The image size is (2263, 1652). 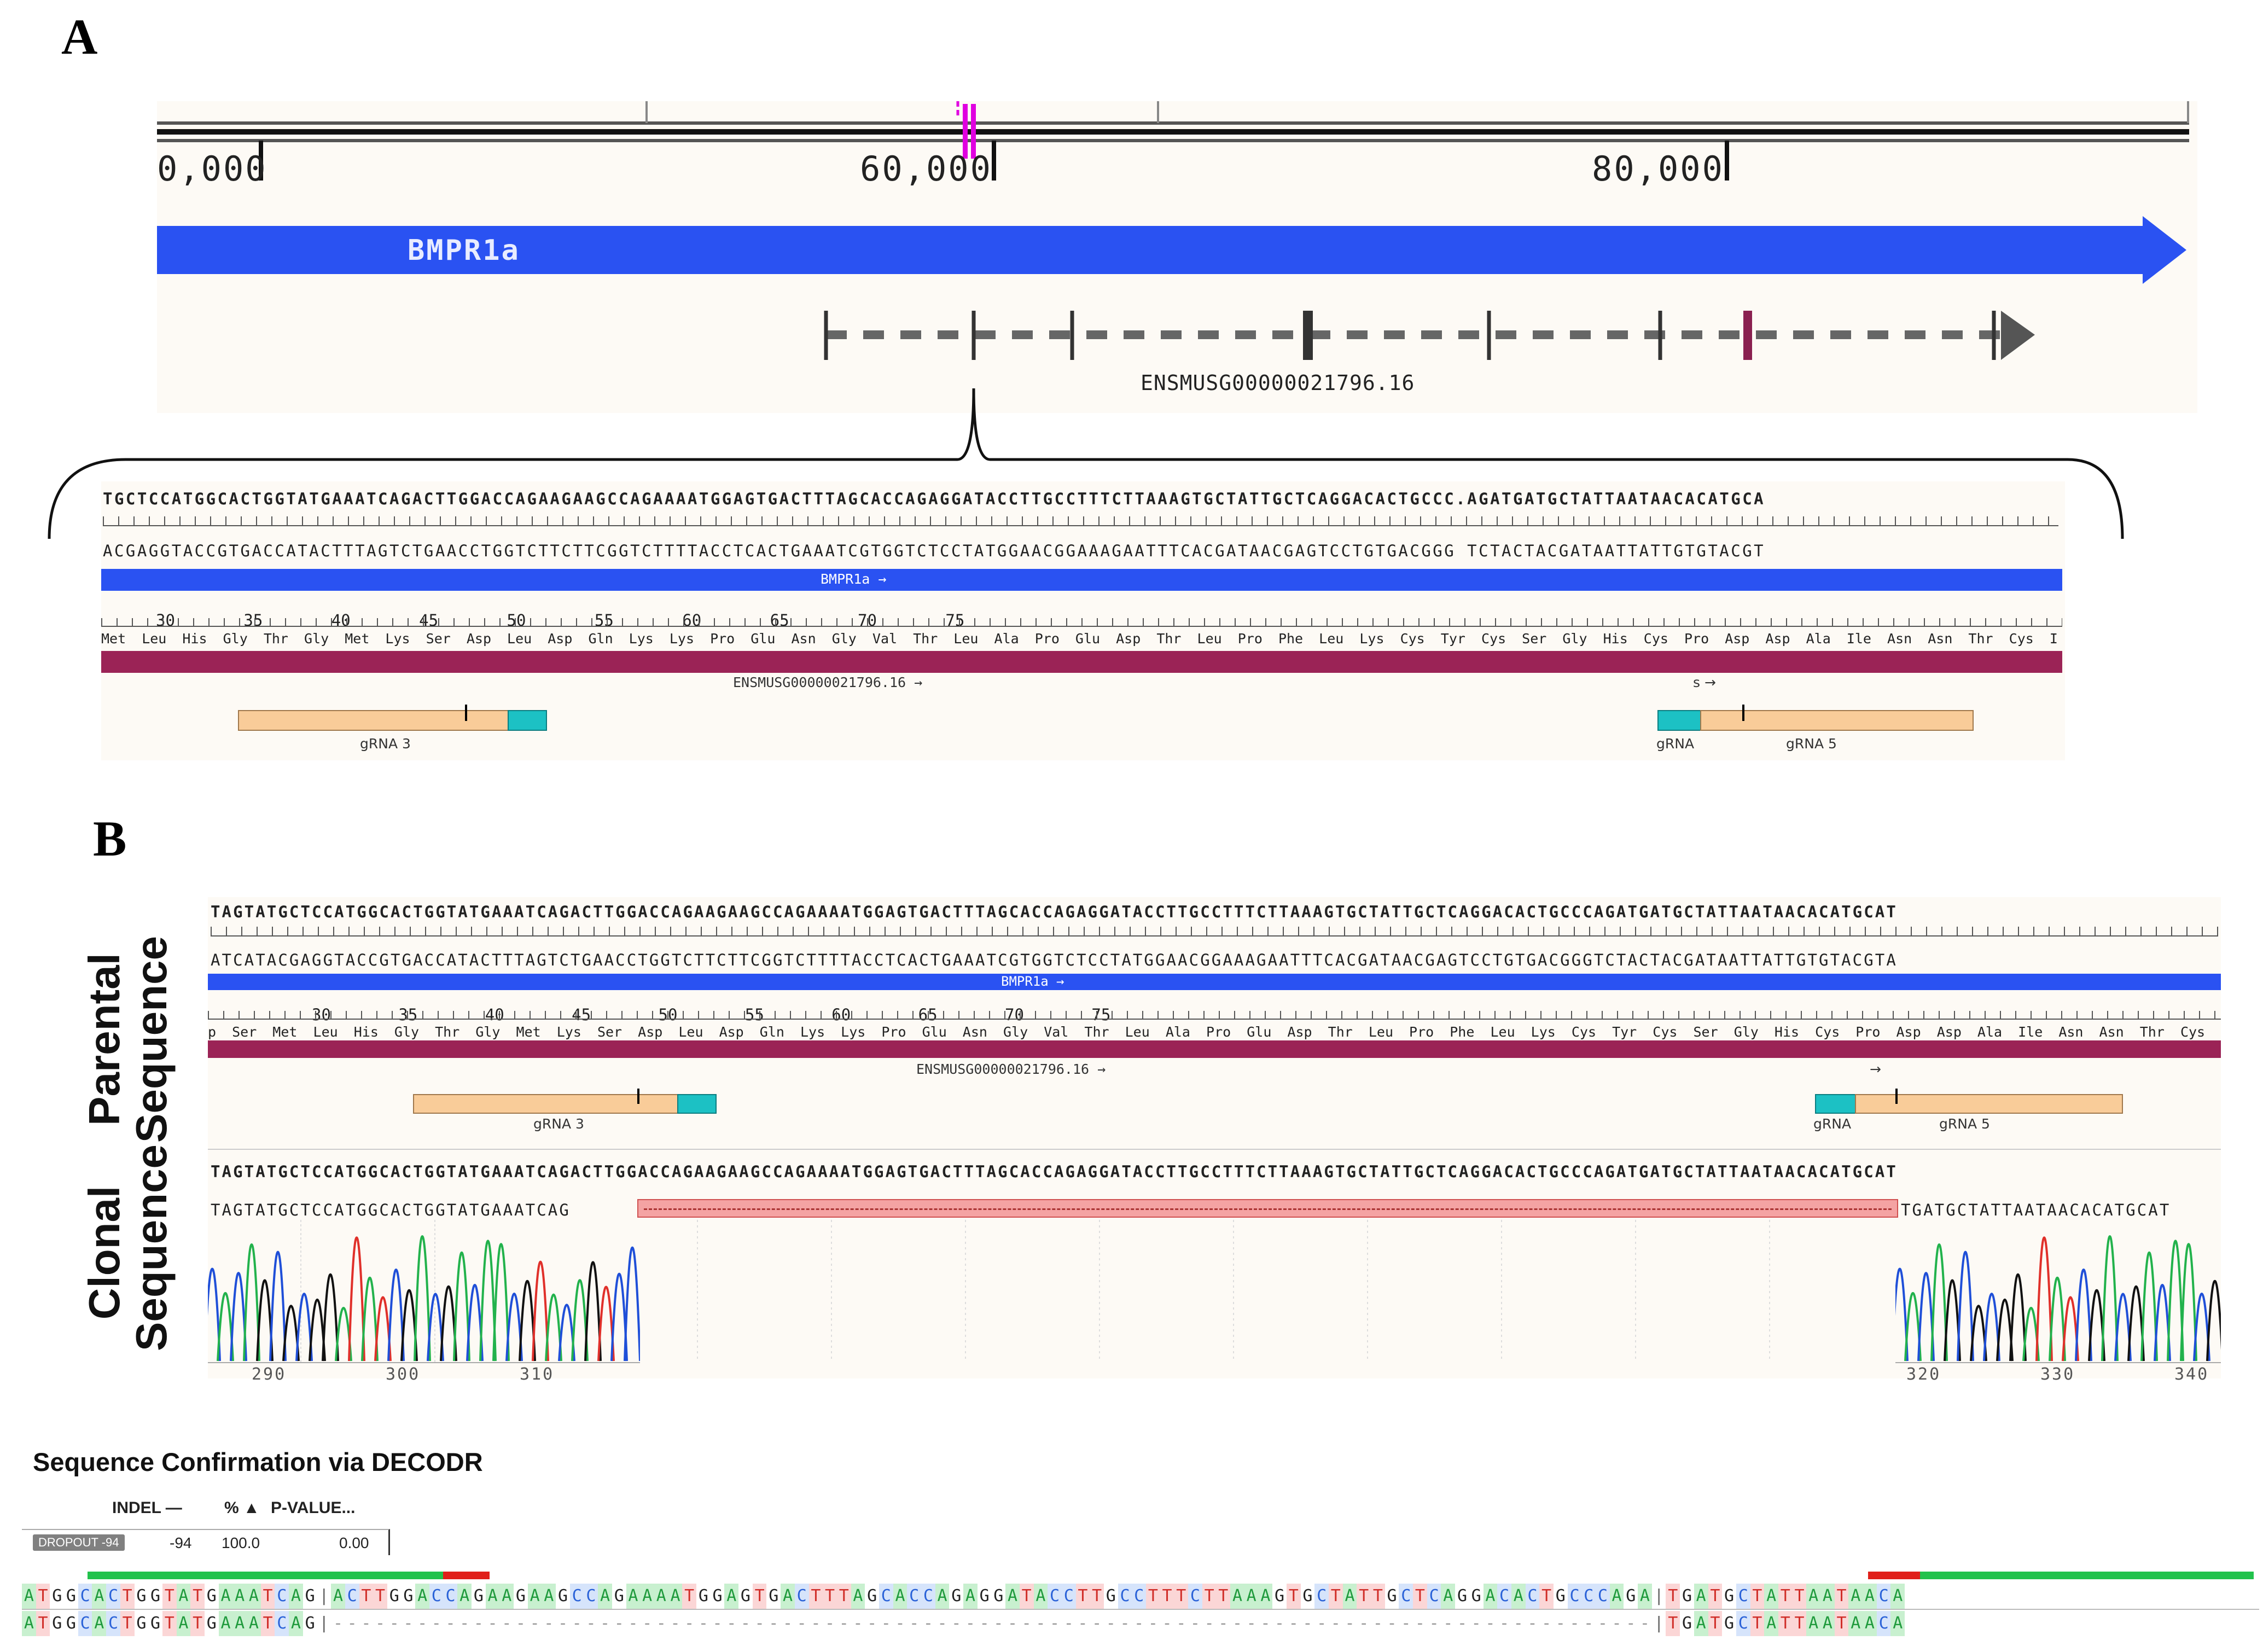 What do you see at coordinates (1278, 383) in the screenshot?
I see `transcript-label: ENSMUSG00000021796.16` at bounding box center [1278, 383].